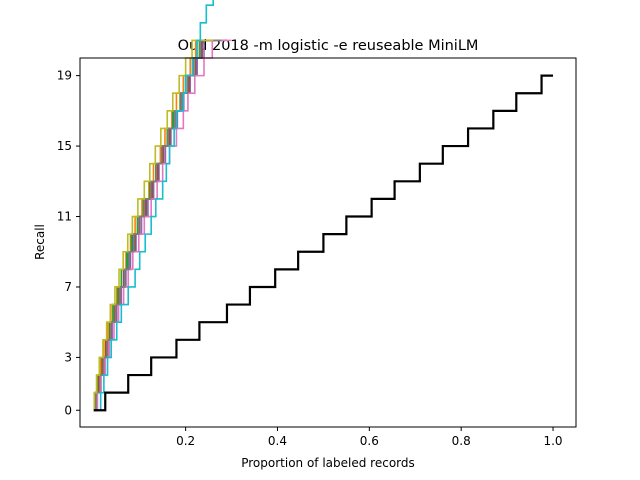  I want to click on y-tick-label: 0, so click(68, 410).